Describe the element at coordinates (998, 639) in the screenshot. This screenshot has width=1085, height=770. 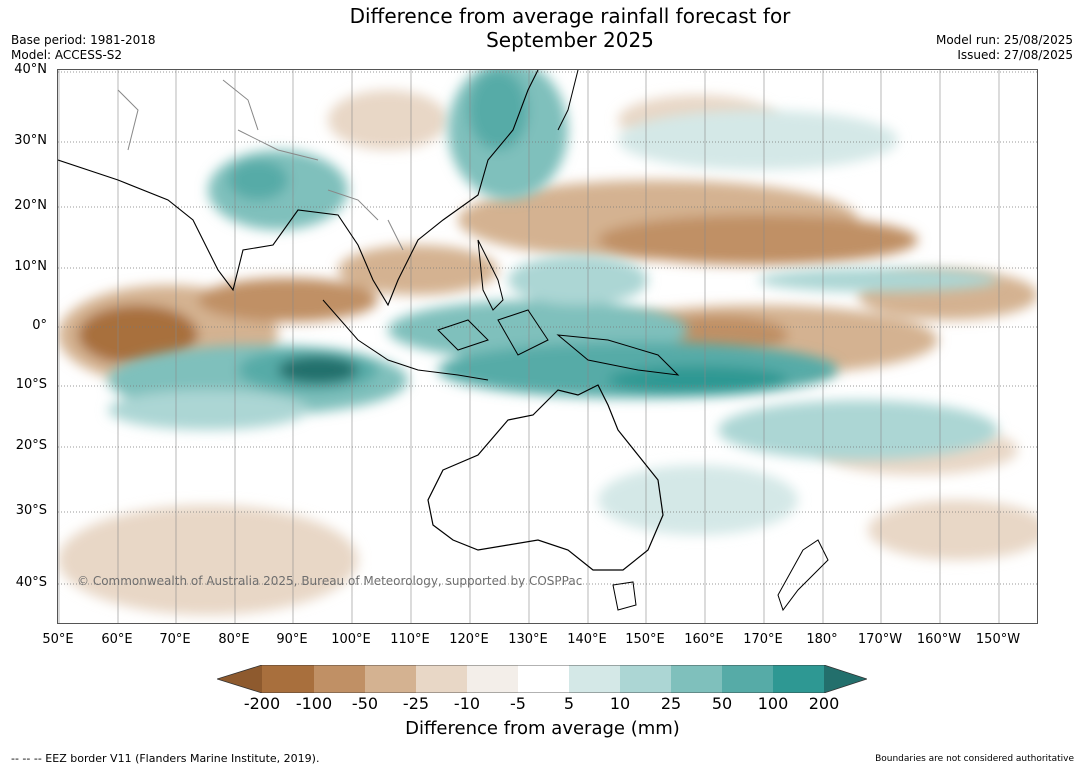
I see `lon-label: 150°W` at that location.